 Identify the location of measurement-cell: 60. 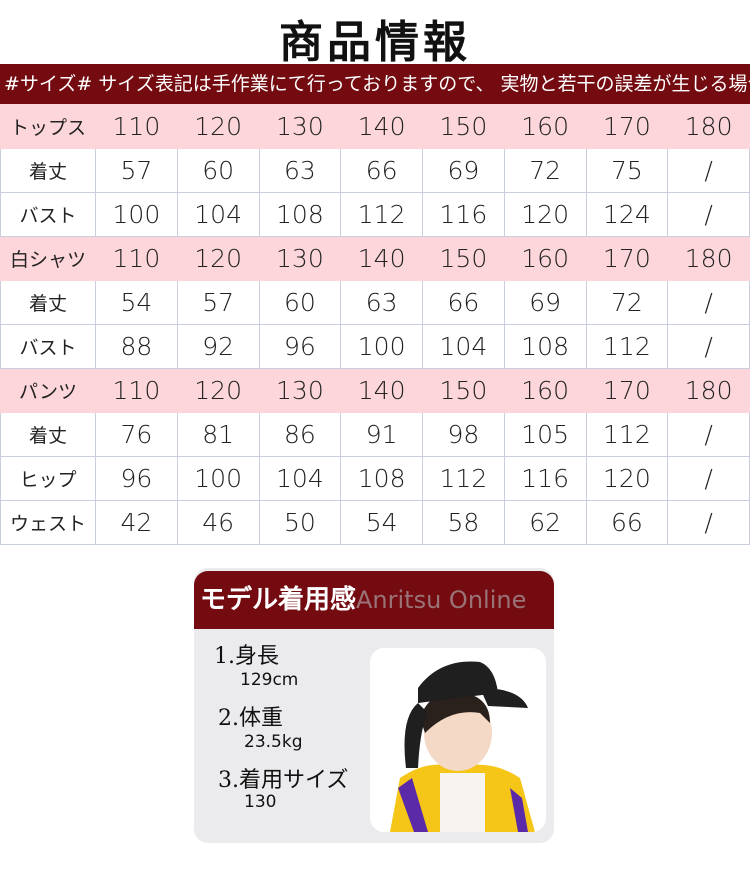
(218, 170).